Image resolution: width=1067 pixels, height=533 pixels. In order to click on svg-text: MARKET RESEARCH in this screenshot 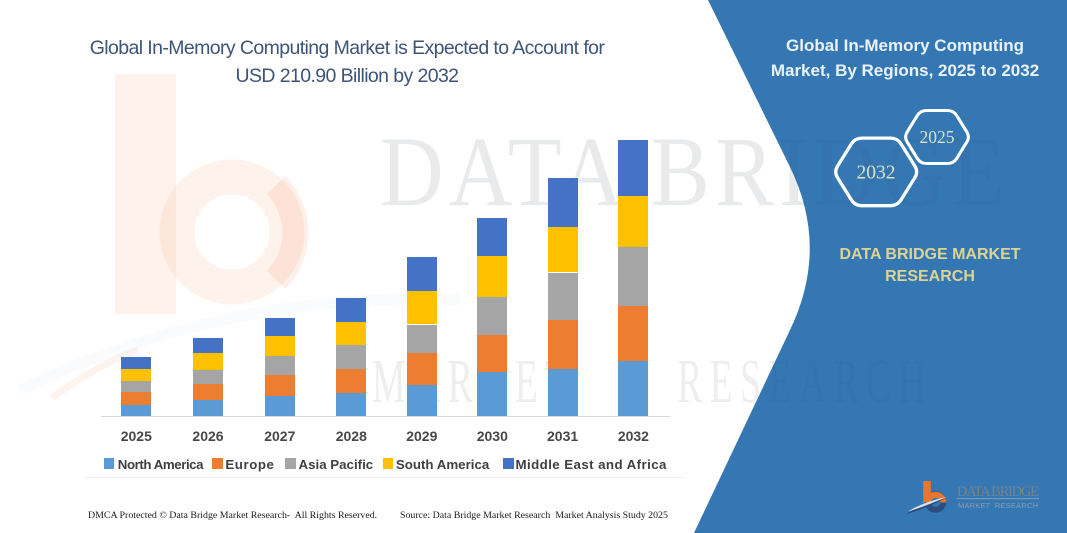, I will do `click(998, 505)`.